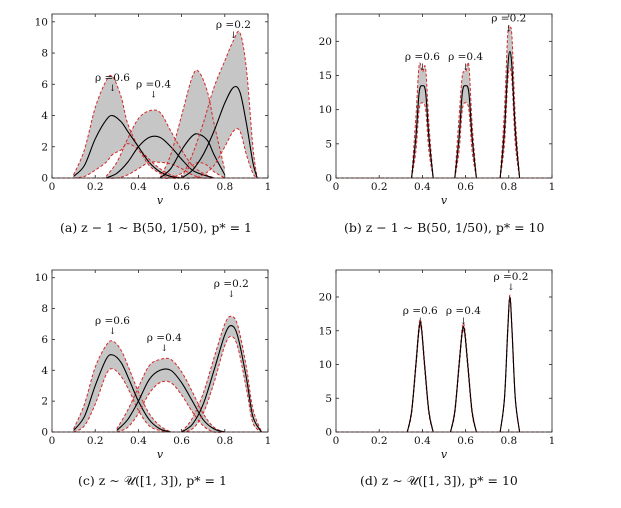  Describe the element at coordinates (328, 399) in the screenshot. I see `y-tick-label: 5` at that location.